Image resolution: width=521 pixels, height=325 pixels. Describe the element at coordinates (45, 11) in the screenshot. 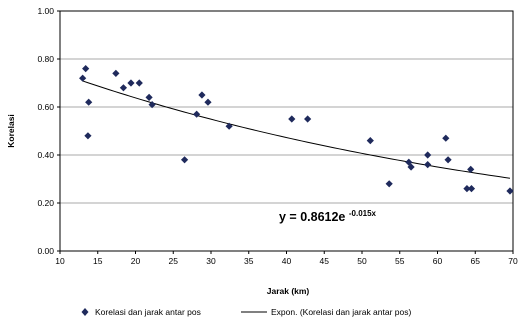

I see `y-tick-label: 1.00` at that location.